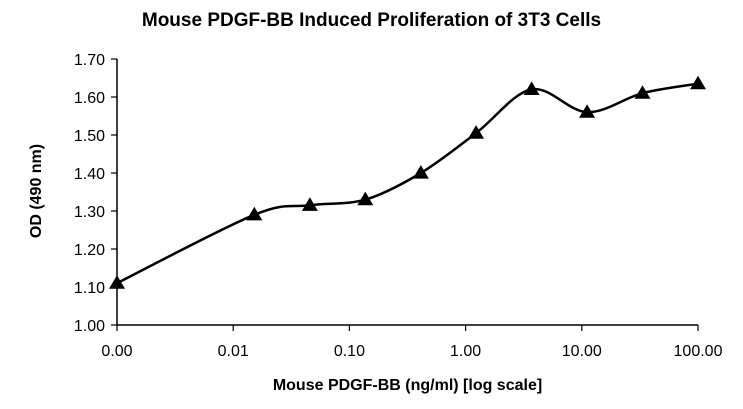  What do you see at coordinates (582, 351) in the screenshot?
I see `x-tick-label: 10.00` at bounding box center [582, 351].